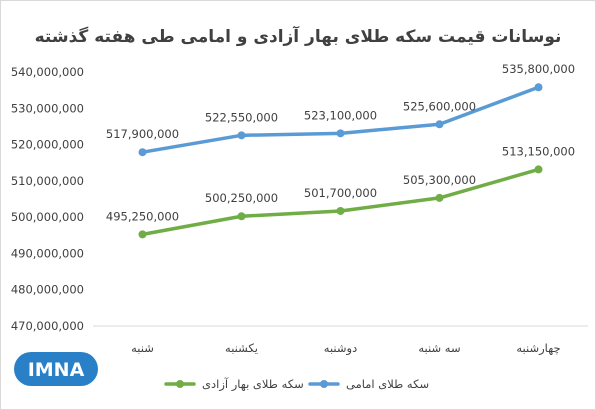 This screenshot has height=410, width=596. What do you see at coordinates (253, 384) in the screenshot?
I see `legend-label: سکه طلای بهار آزادی` at bounding box center [253, 384].